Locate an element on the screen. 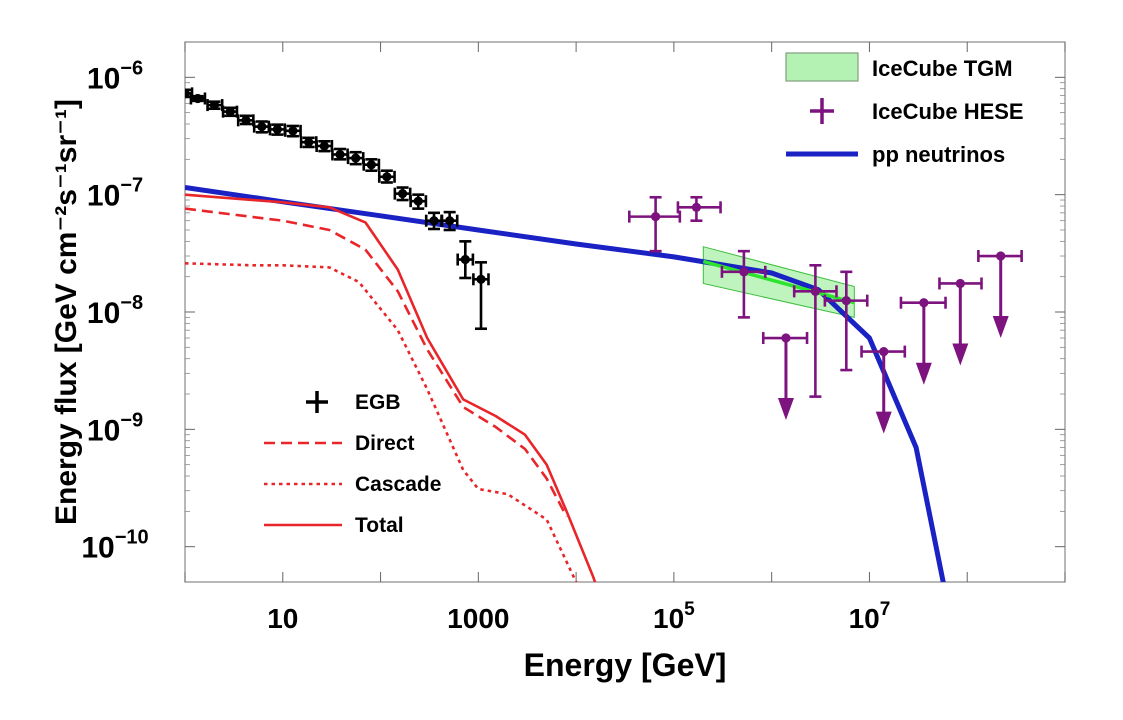  legend-item-lower: Total is located at coordinates (334, 525).